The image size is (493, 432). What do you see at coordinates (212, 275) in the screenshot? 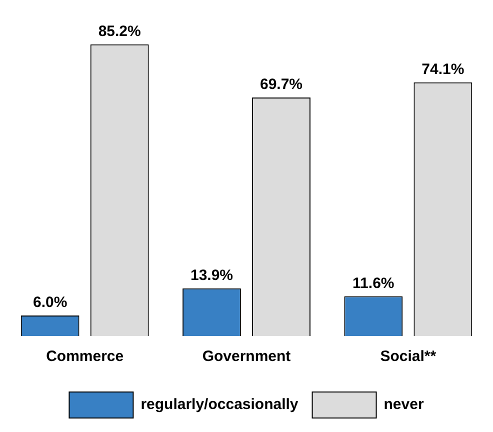
I see `data-label: 13.9%` at bounding box center [212, 275].